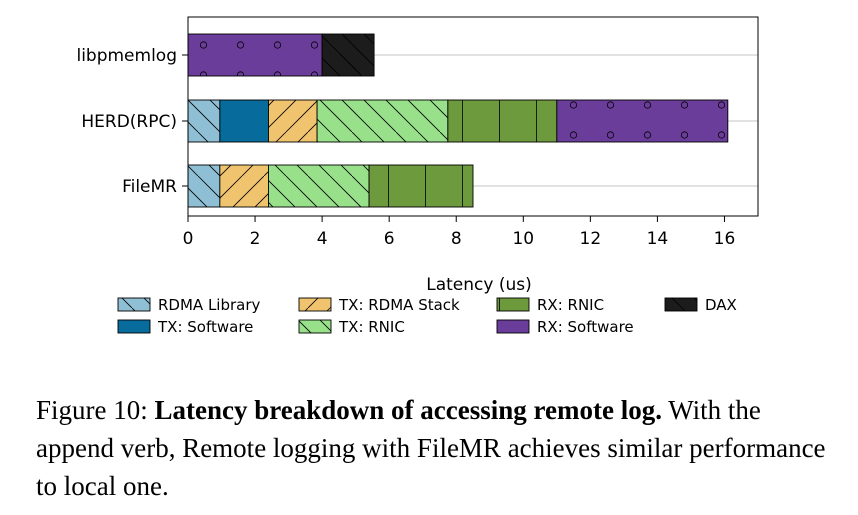 This screenshot has height=515, width=858. I want to click on x-tick-label-6: 6, so click(389, 239).